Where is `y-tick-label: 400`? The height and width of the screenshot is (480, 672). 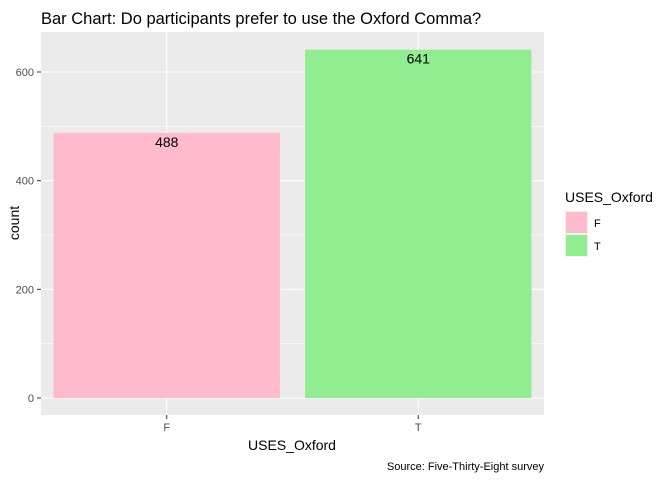
y-tick-label: 400 is located at coordinates (25, 182).